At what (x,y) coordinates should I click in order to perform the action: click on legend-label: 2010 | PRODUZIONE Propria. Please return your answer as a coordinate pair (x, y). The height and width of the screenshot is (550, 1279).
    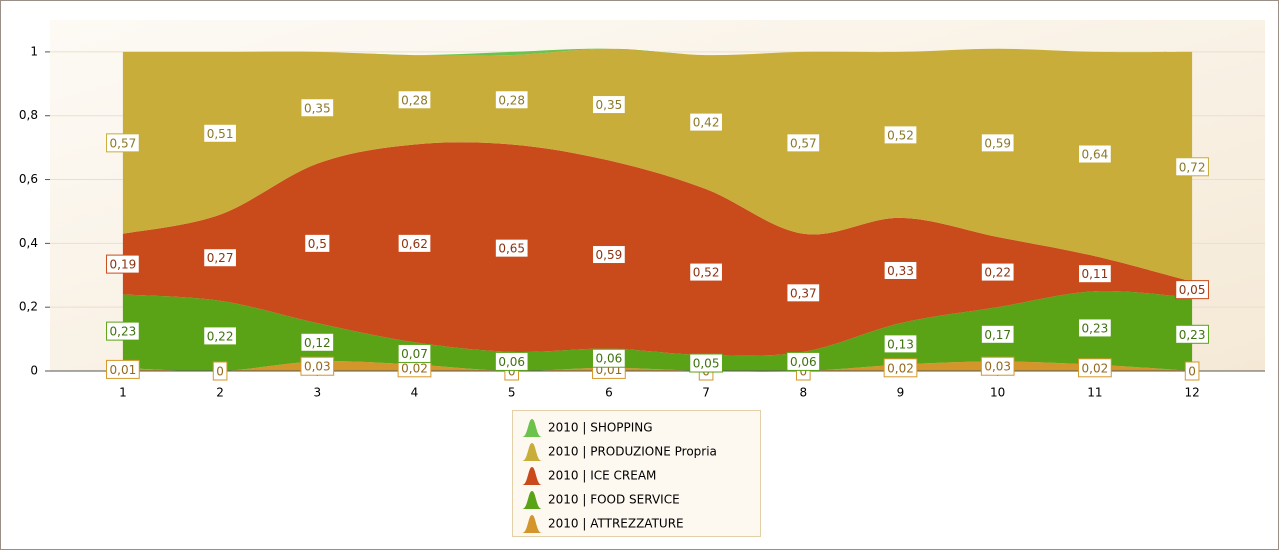
    Looking at the image, I should click on (632, 452).